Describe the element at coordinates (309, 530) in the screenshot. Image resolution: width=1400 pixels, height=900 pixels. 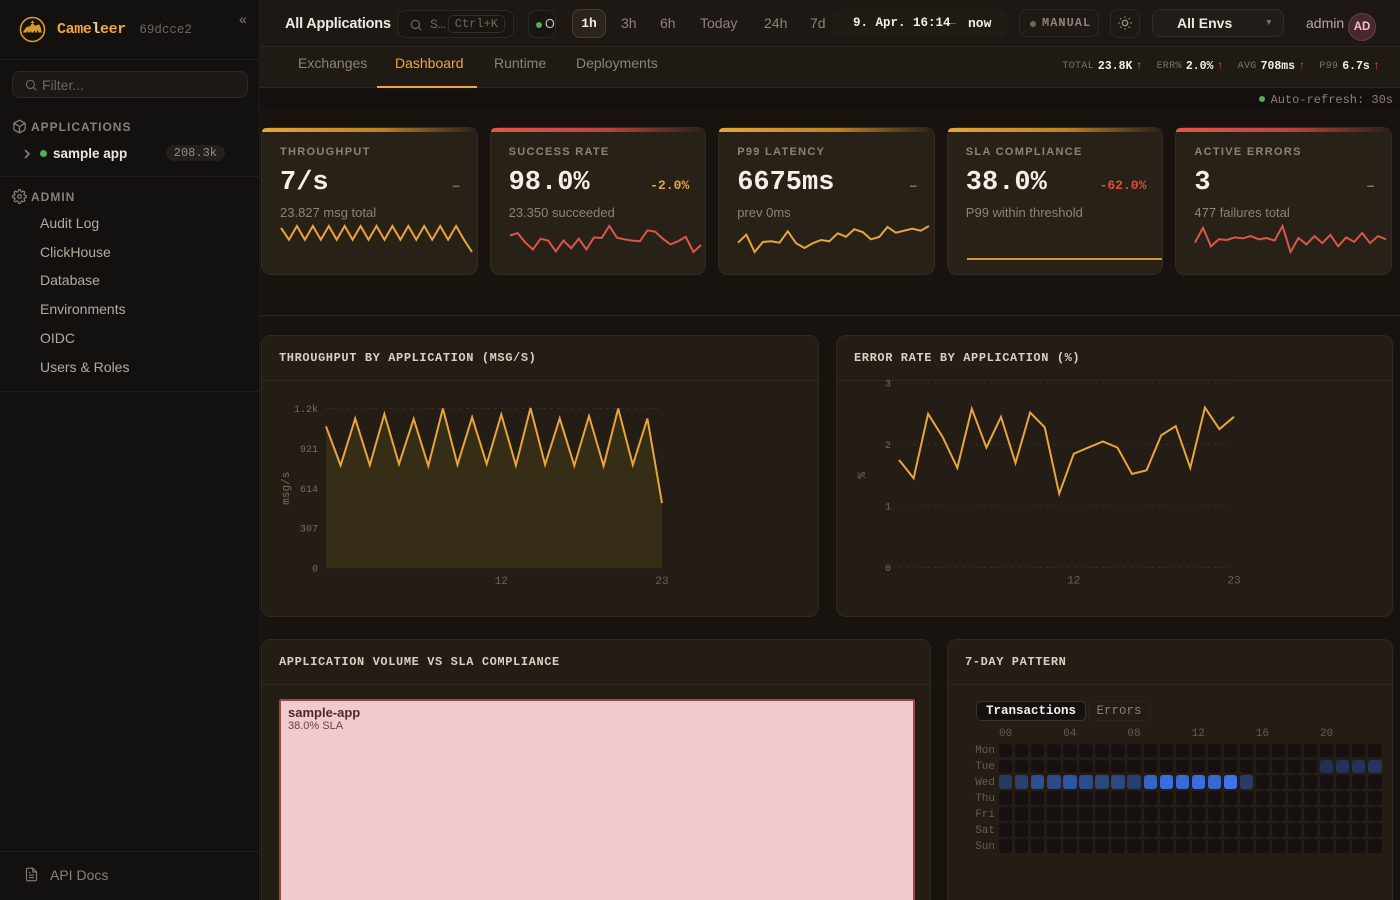
I see `svg-text: 307` at that location.